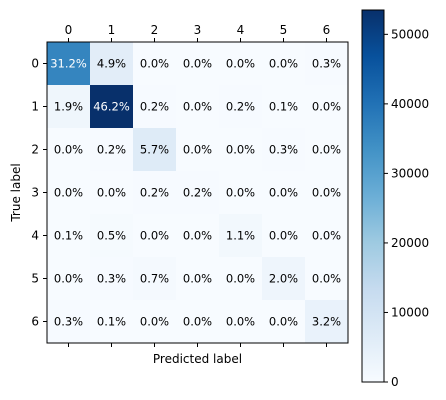 The image size is (446, 400). I want to click on cell-label-5-5: 2.0%, so click(283, 279).